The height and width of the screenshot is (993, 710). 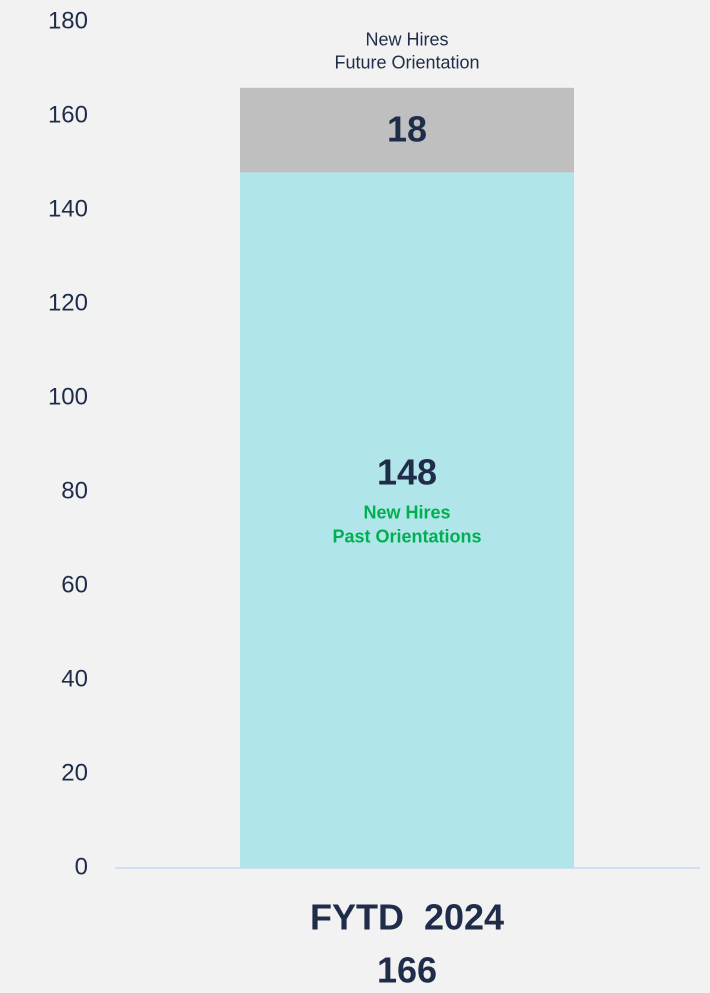 I want to click on y-tick-label: 40, so click(x=74, y=678).